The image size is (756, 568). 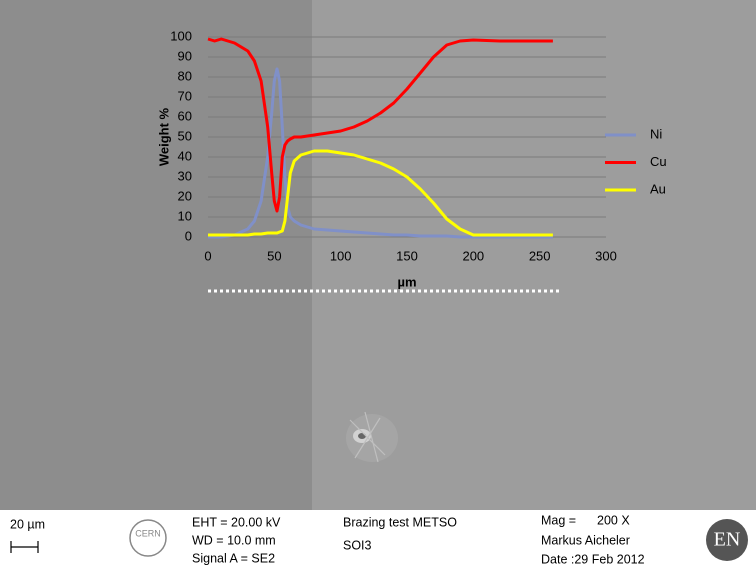 I want to click on cern-logo-text: CERN, so click(x=148, y=533).